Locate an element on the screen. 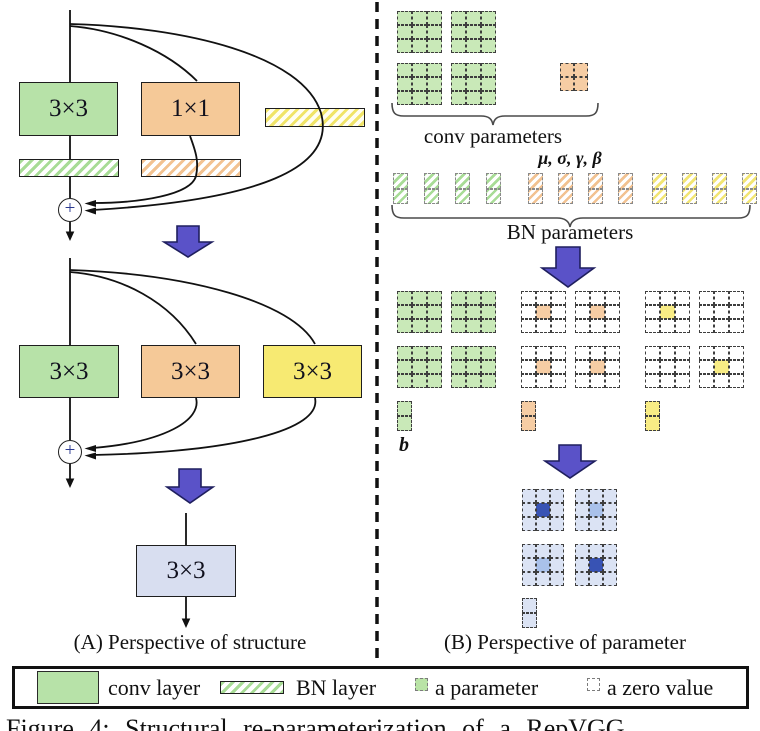  legend-parameter-label: a parameter is located at coordinates (487, 687).